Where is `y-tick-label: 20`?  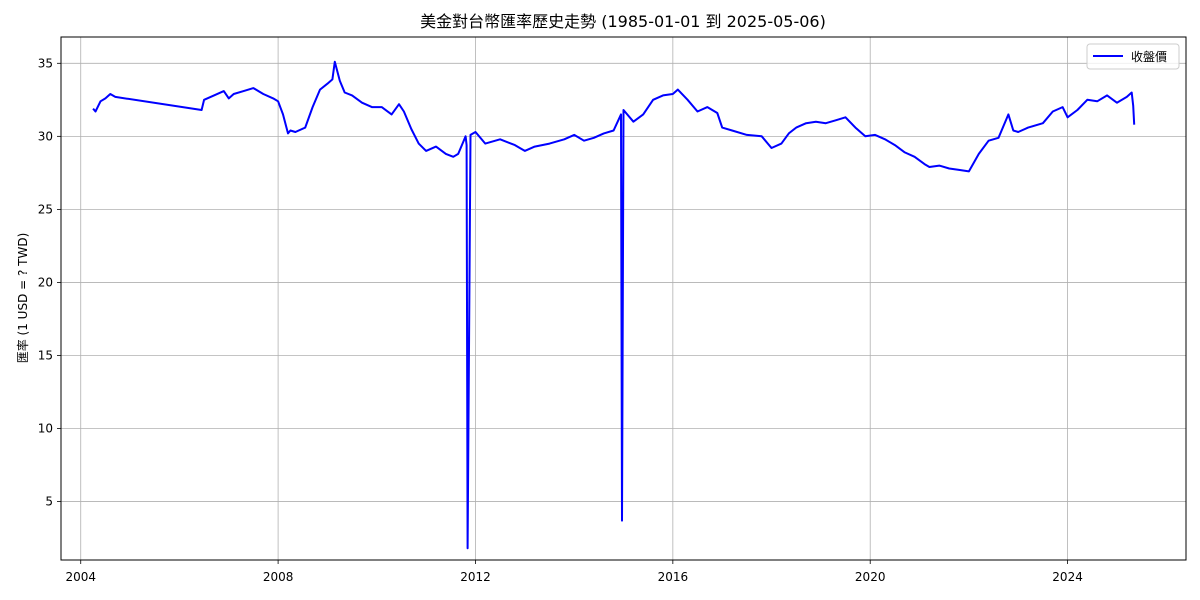
y-tick-label: 20 is located at coordinates (45, 282).